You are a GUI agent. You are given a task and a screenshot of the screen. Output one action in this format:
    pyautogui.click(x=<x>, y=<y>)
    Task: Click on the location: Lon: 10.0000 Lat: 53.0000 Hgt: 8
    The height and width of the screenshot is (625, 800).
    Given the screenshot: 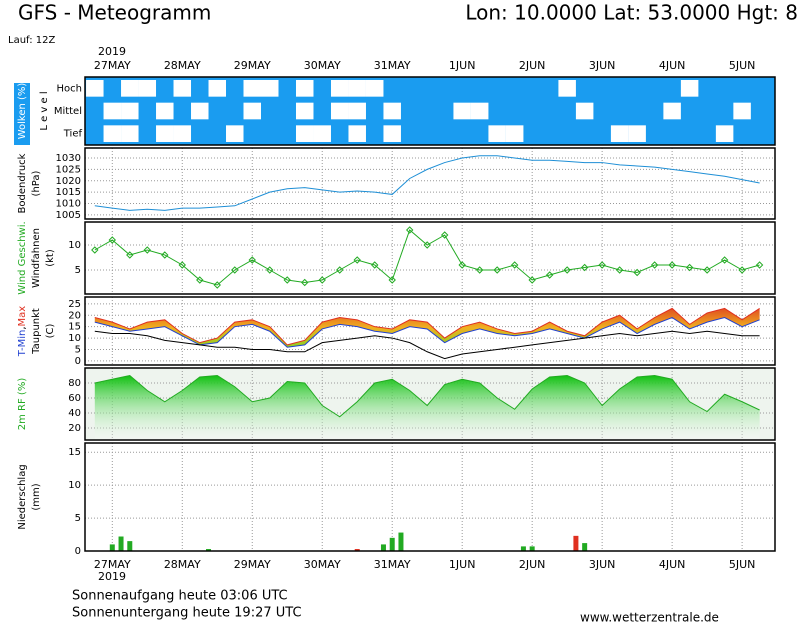 What is the action you would take?
    pyautogui.click(x=631, y=13)
    